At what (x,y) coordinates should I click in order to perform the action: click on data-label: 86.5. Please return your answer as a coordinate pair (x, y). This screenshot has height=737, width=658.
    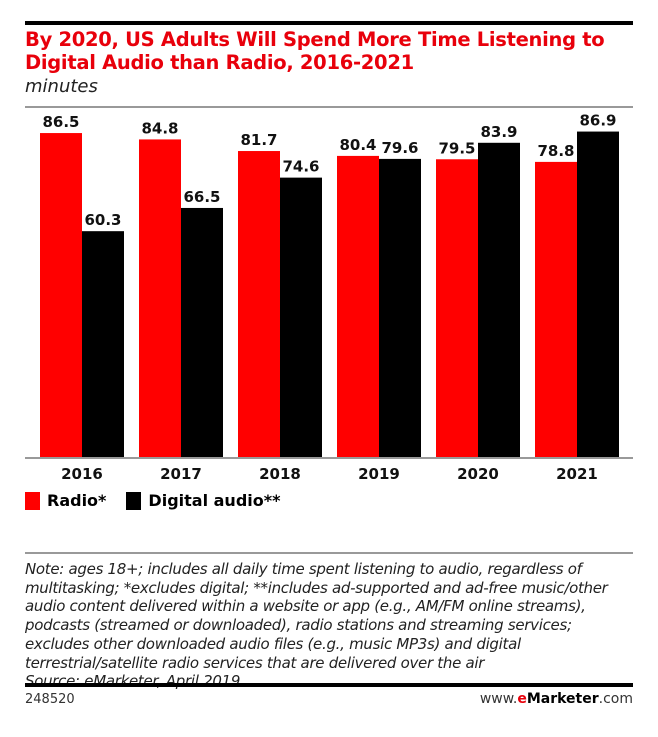
    Looking at the image, I should click on (60, 122).